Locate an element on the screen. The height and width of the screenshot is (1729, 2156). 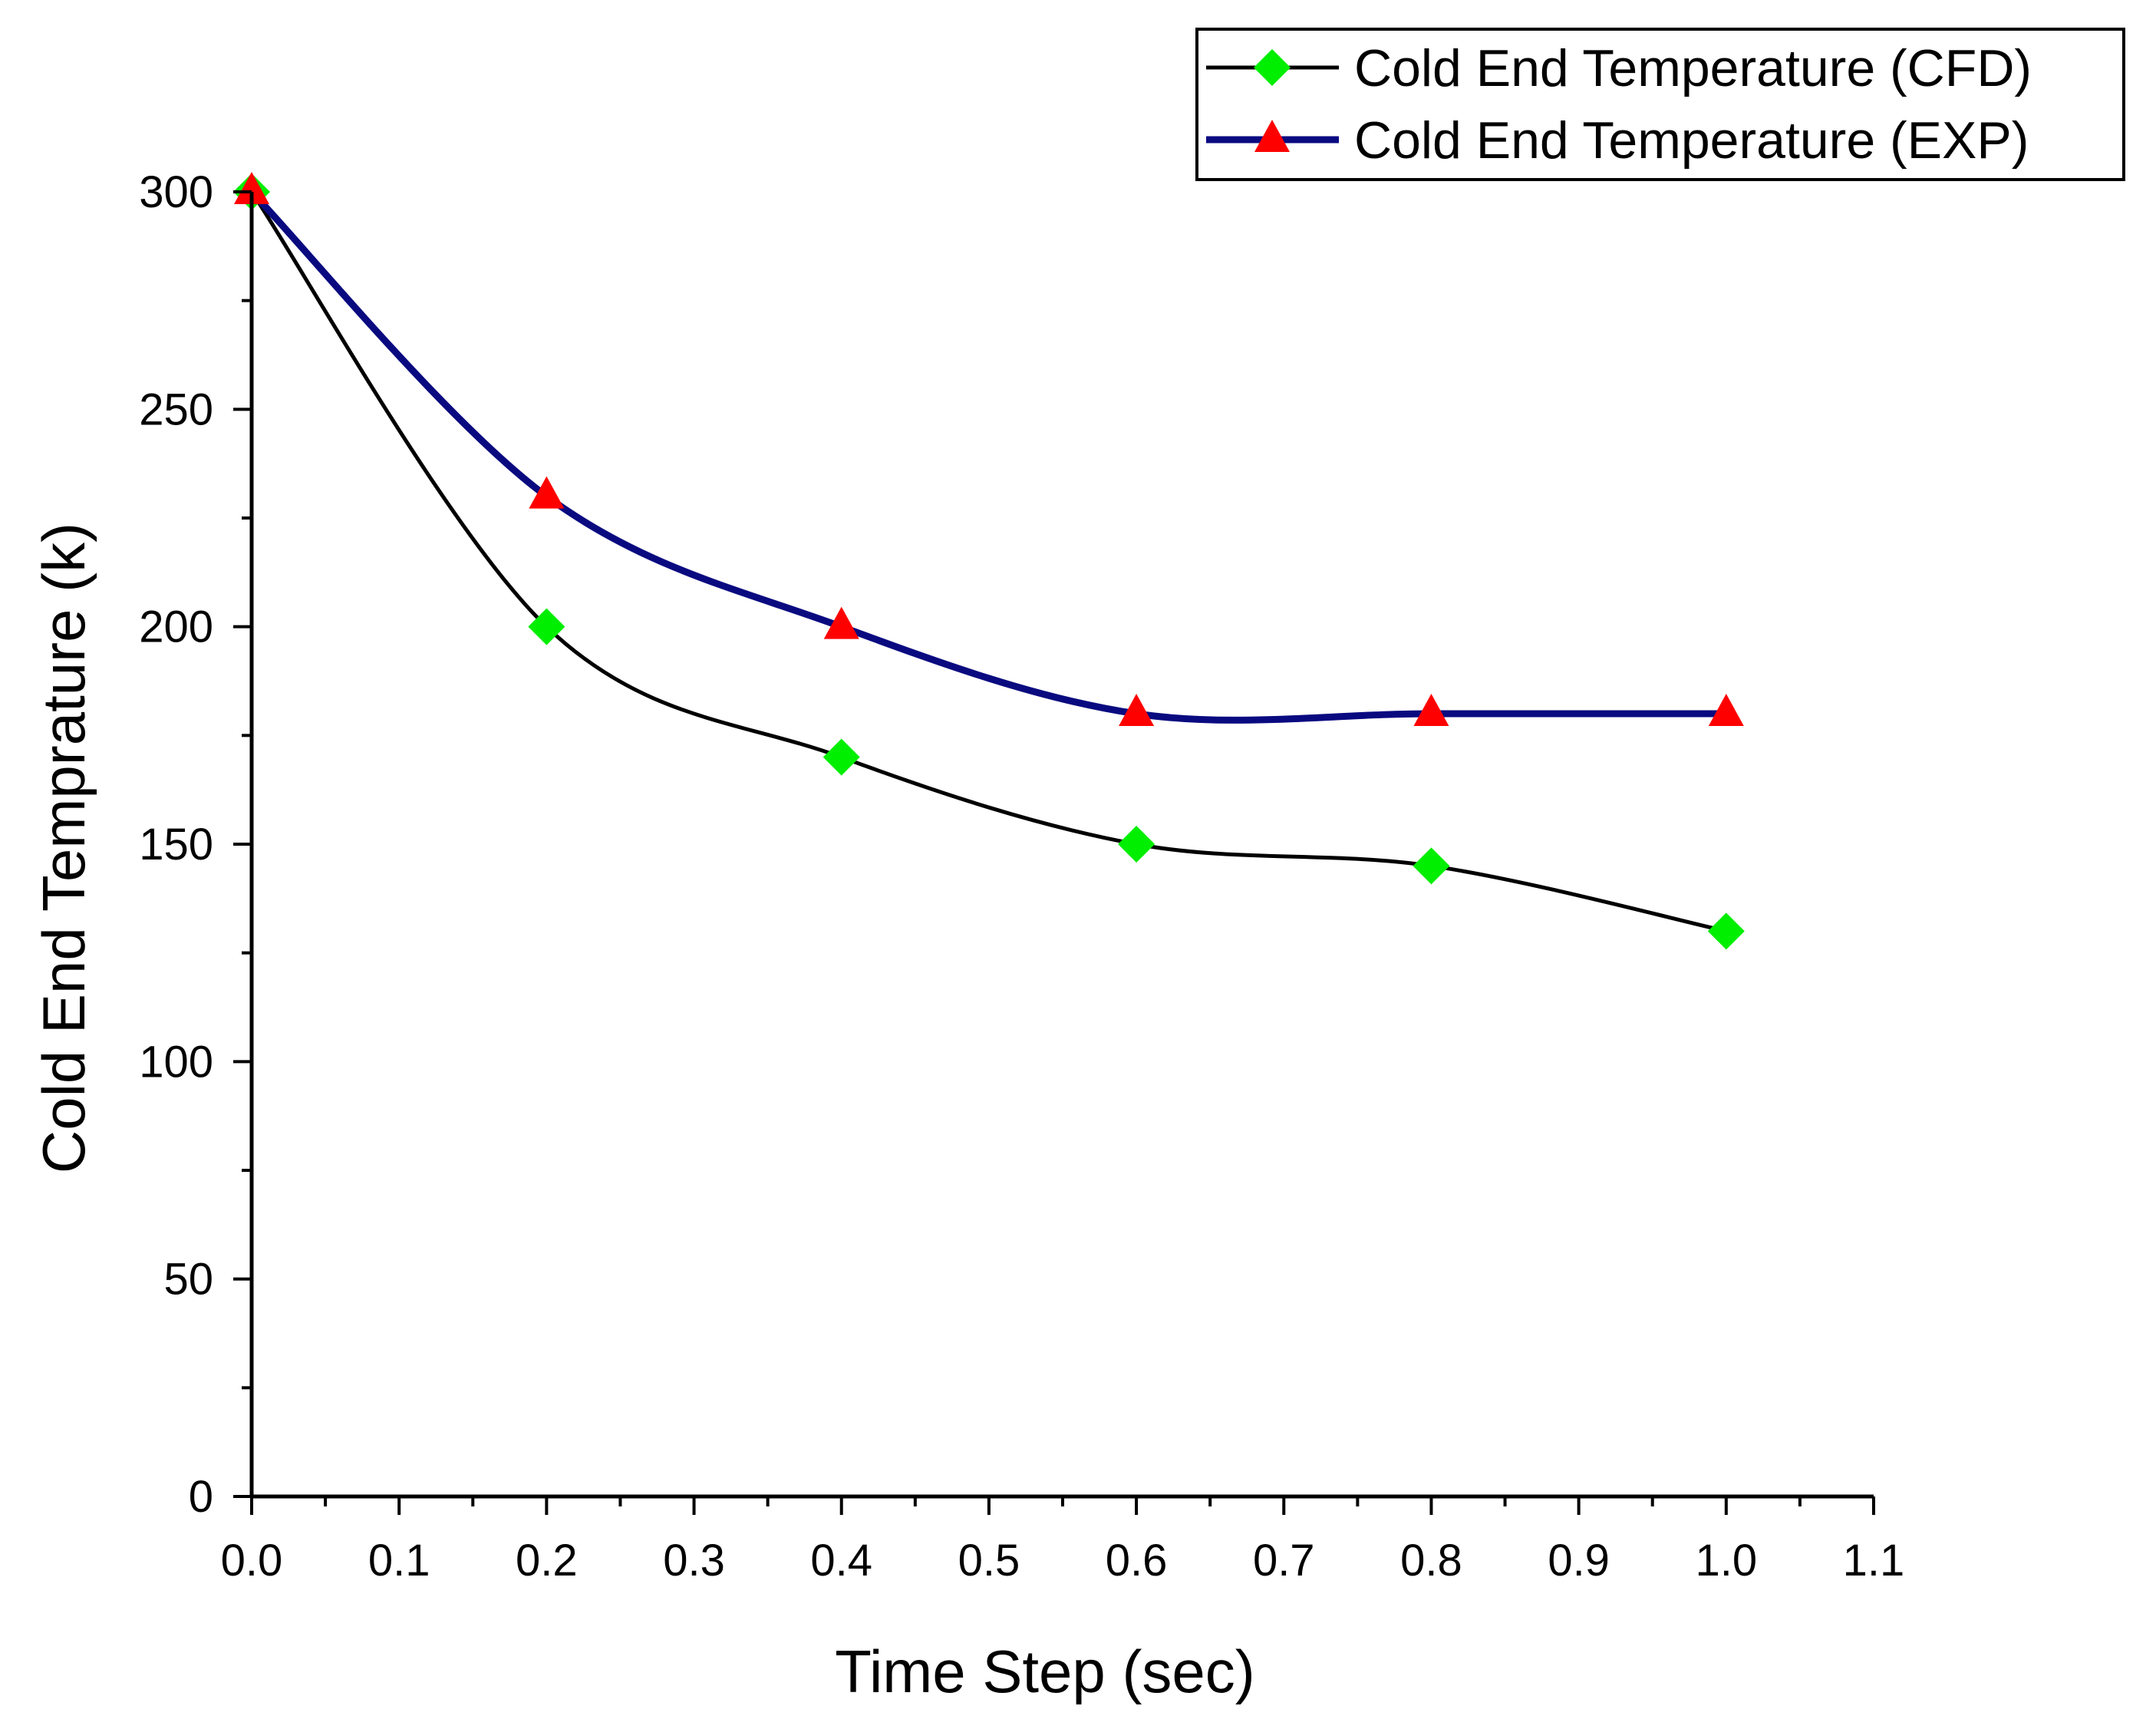
legend-label: Cold End Temperature (EXP) is located at coordinates (1691, 141).